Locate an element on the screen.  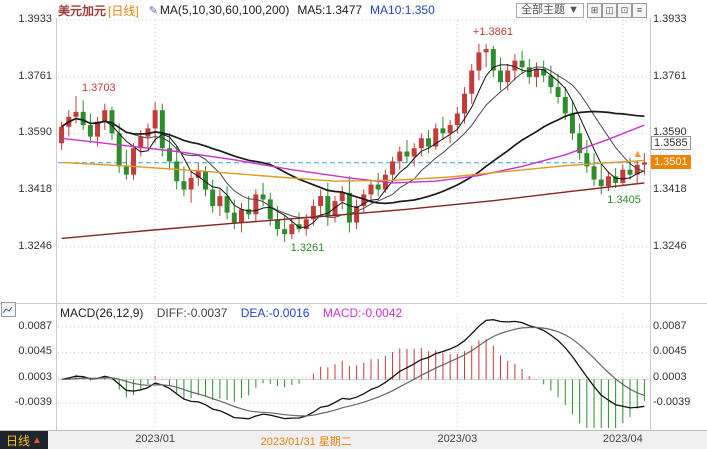
triangle-up-icon: ▲ is located at coordinates (37, 440).